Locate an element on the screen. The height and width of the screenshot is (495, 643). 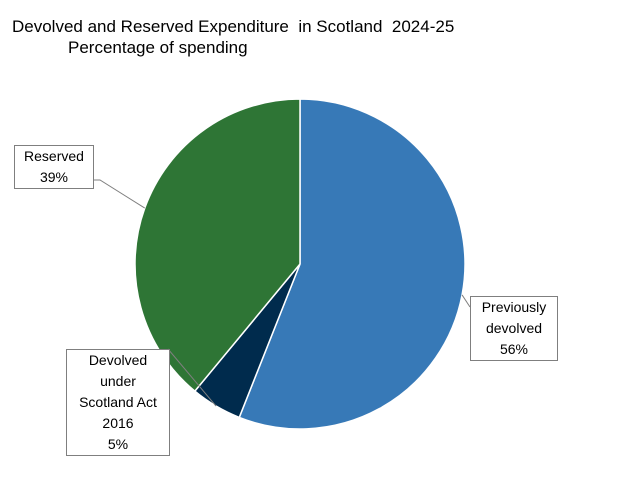
label-line: devolved is located at coordinates (514, 328).